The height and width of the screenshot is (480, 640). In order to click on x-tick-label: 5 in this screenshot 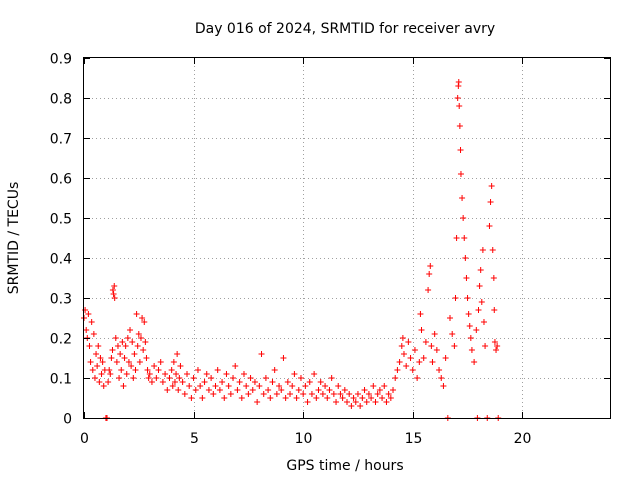, I will do `click(194, 439)`.